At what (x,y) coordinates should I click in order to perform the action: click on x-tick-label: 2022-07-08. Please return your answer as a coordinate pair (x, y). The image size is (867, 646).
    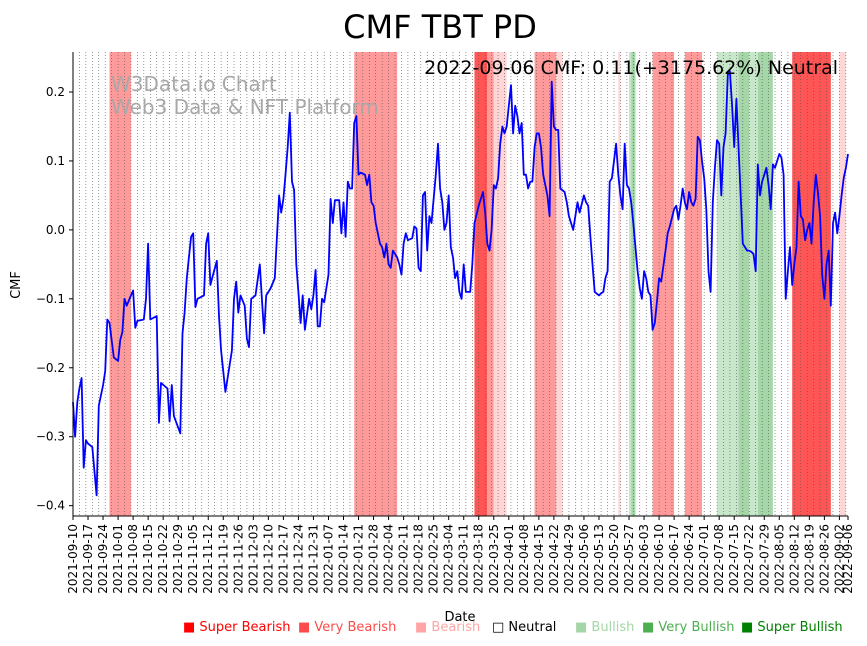
    Looking at the image, I should click on (719, 559).